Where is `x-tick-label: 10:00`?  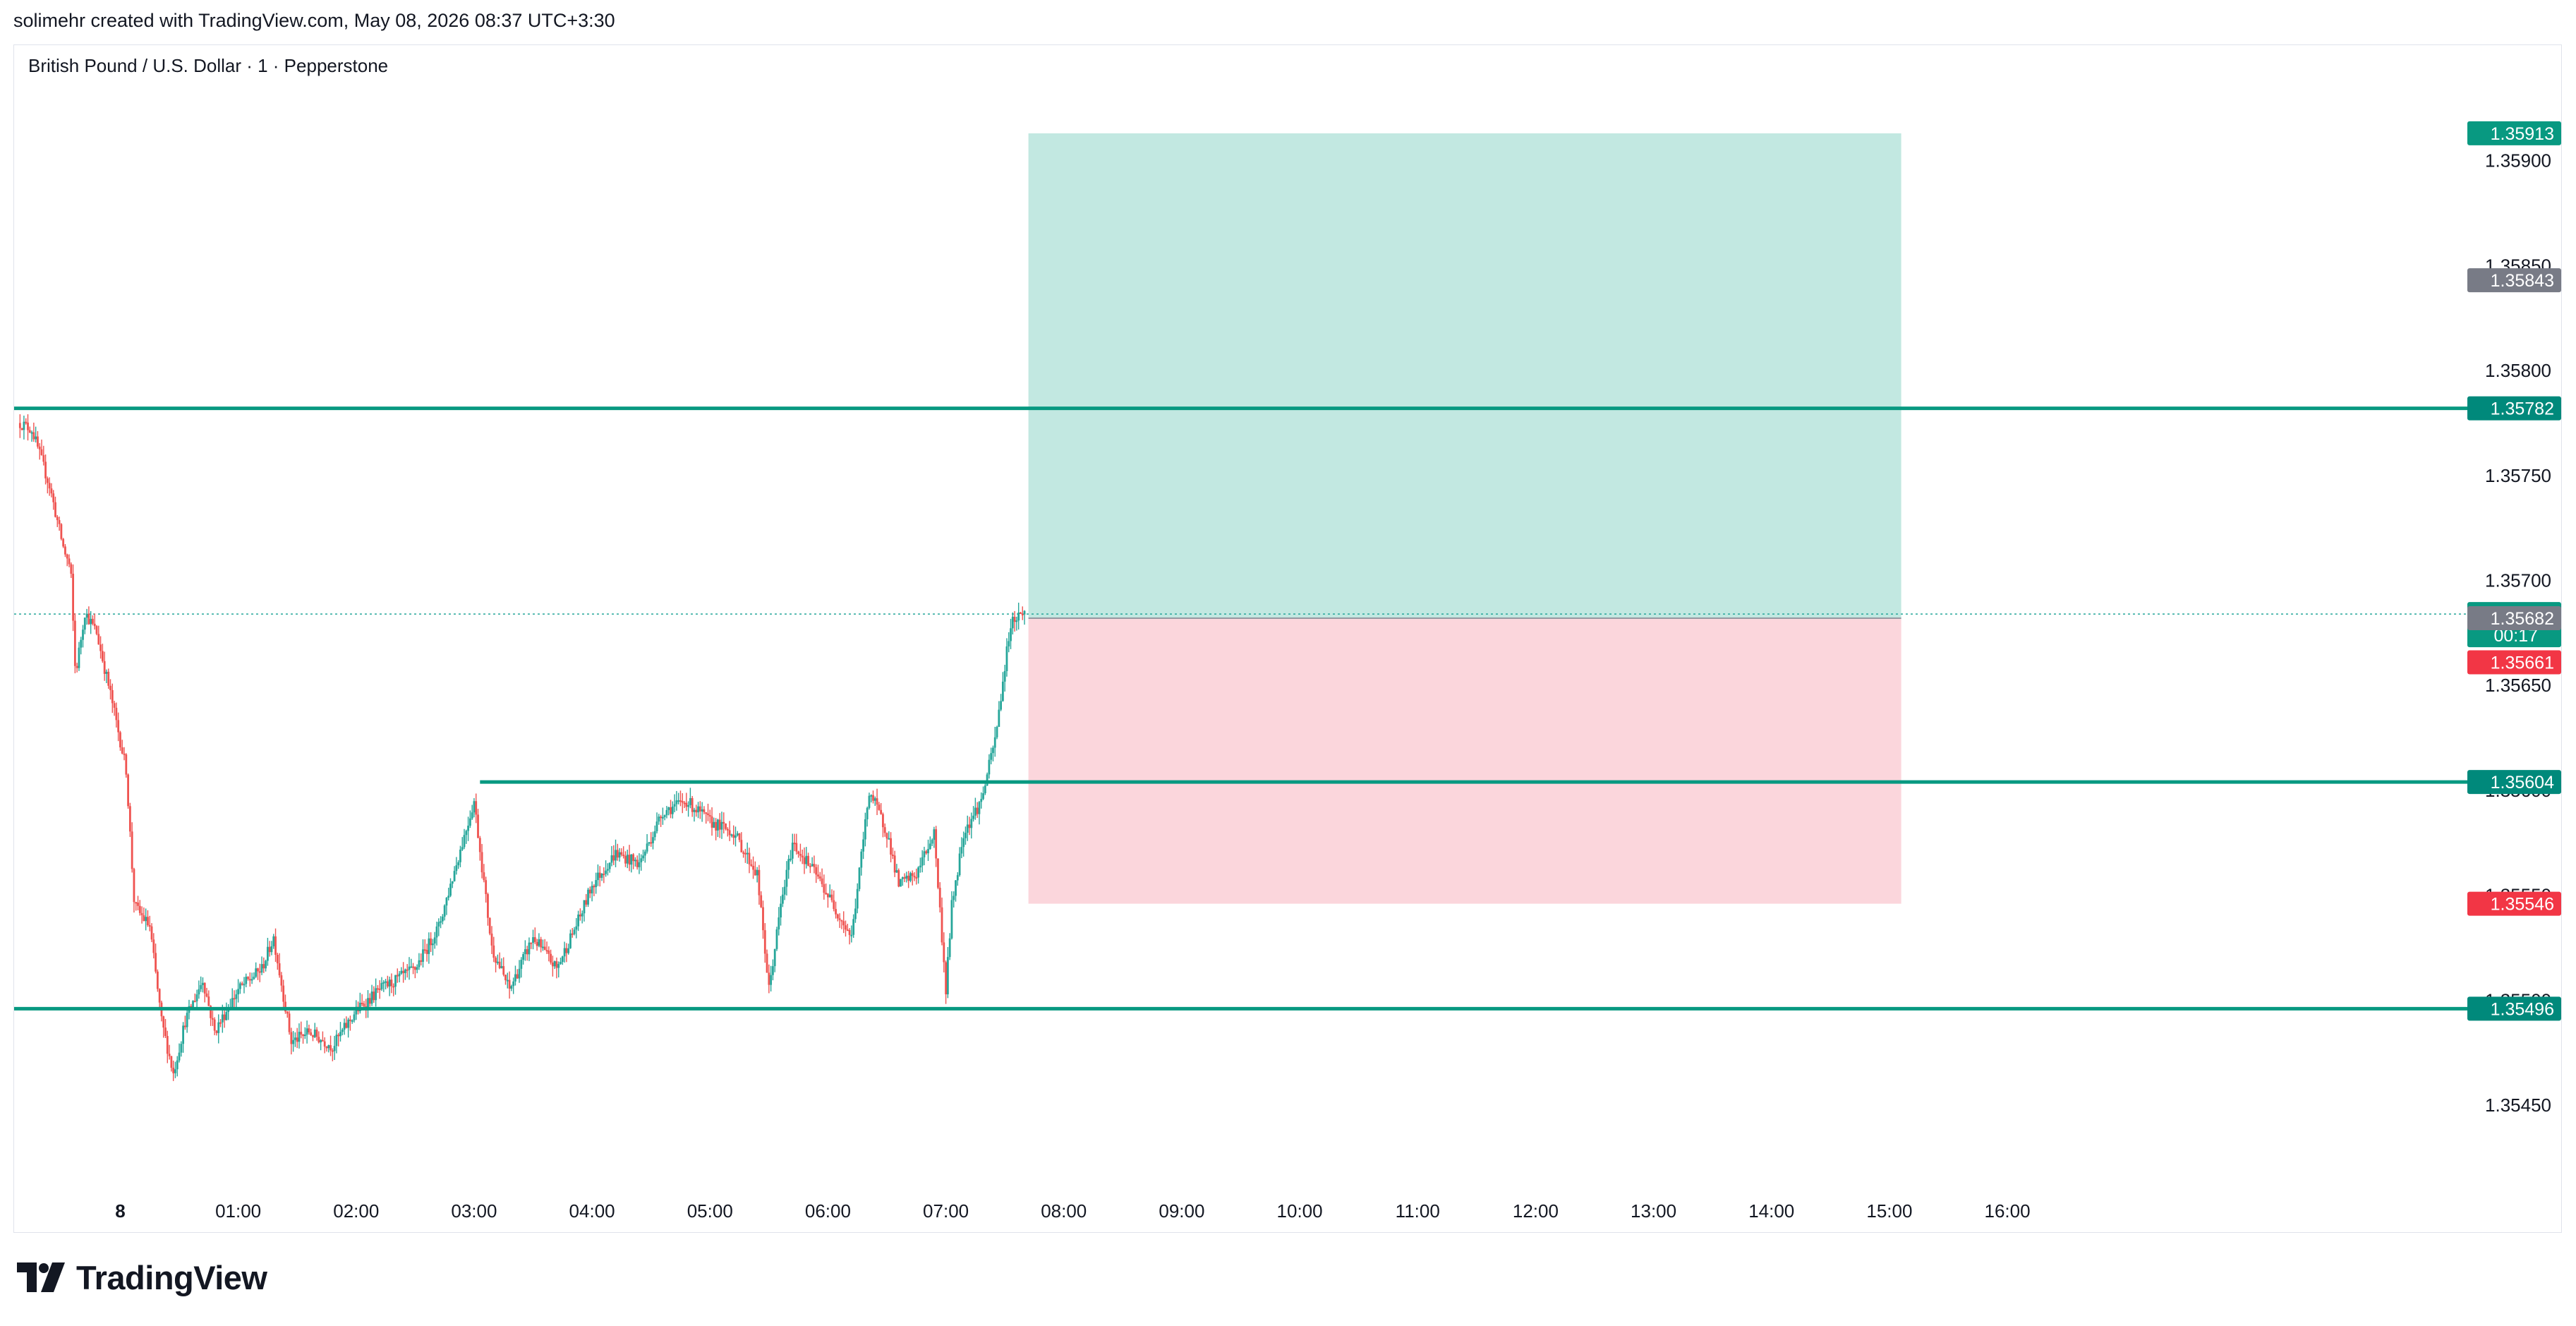 x-tick-label: 10:00 is located at coordinates (1300, 1211).